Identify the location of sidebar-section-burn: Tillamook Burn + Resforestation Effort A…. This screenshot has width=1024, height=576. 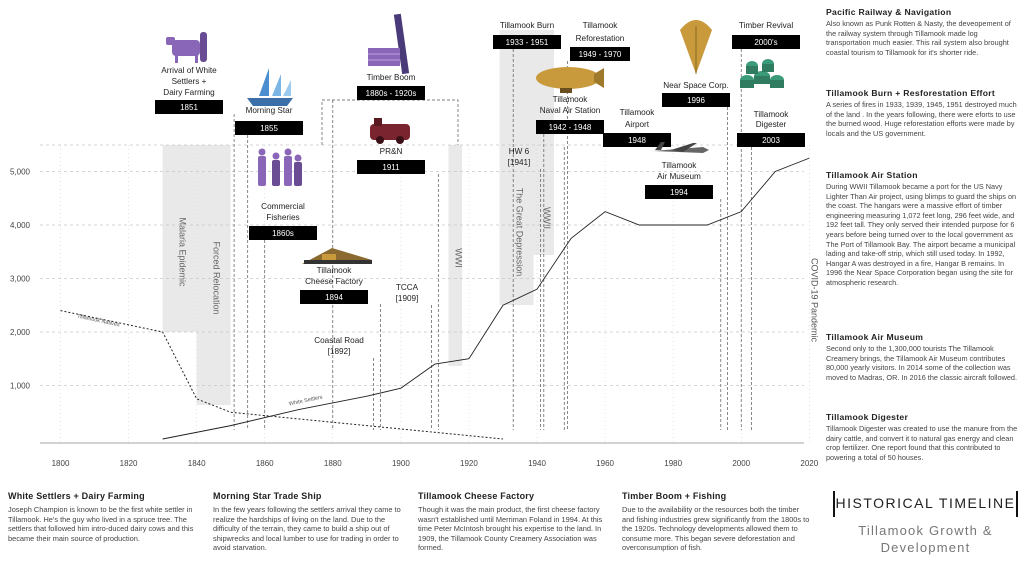
(922, 113).